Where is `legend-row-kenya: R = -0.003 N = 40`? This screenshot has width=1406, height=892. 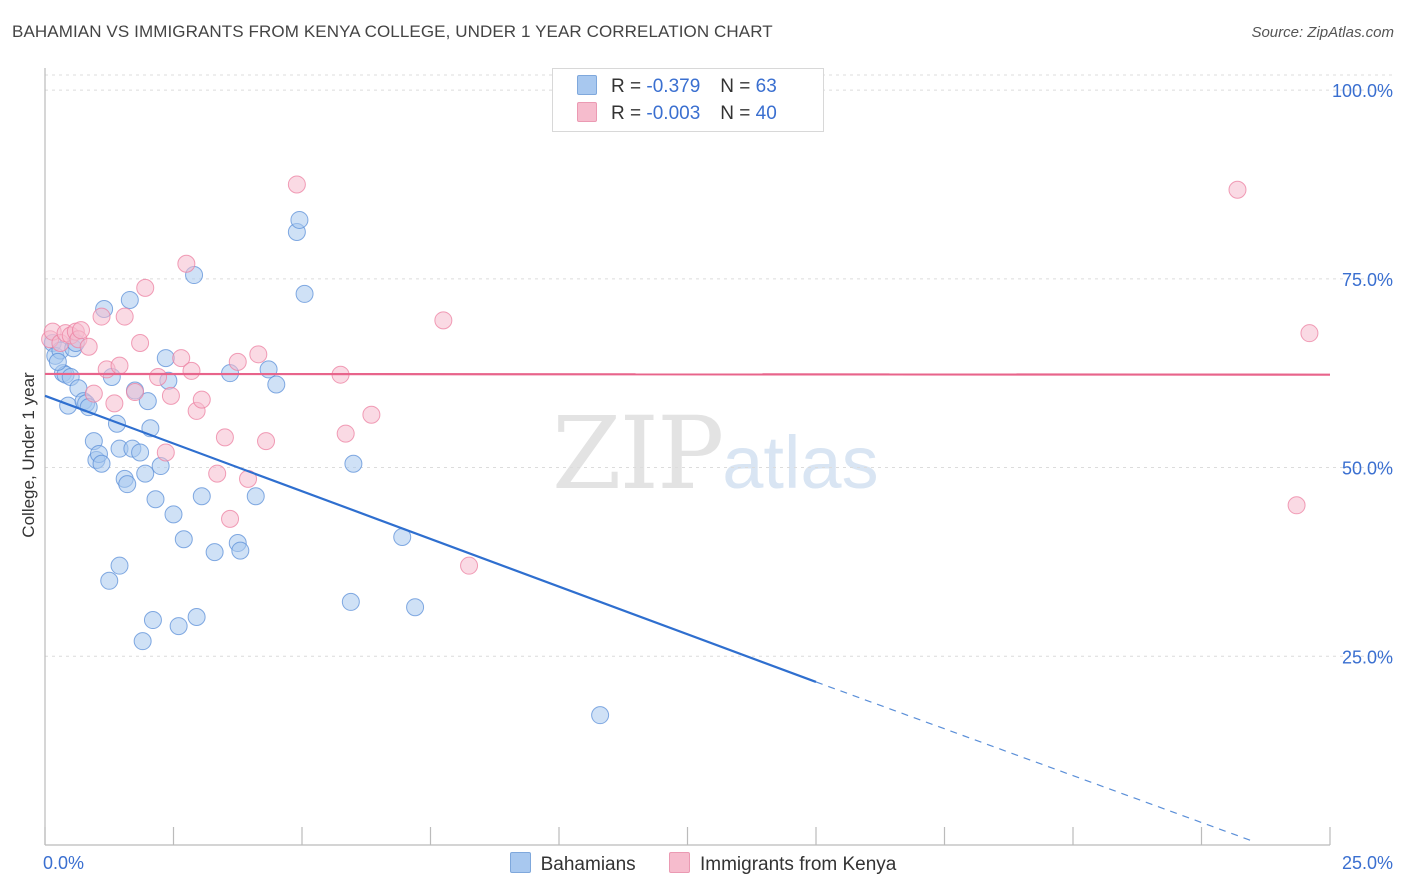
legend-row-kenya: R = -0.003 N = 40 is located at coordinates (677, 115).